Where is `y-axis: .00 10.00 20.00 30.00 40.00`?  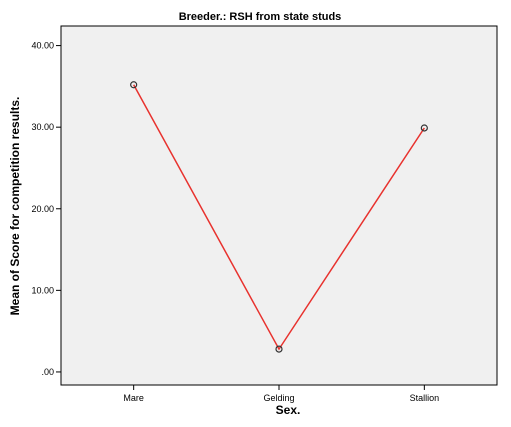
y-axis: .00 10.00 20.00 30.00 40.00 is located at coordinates (46, 209).